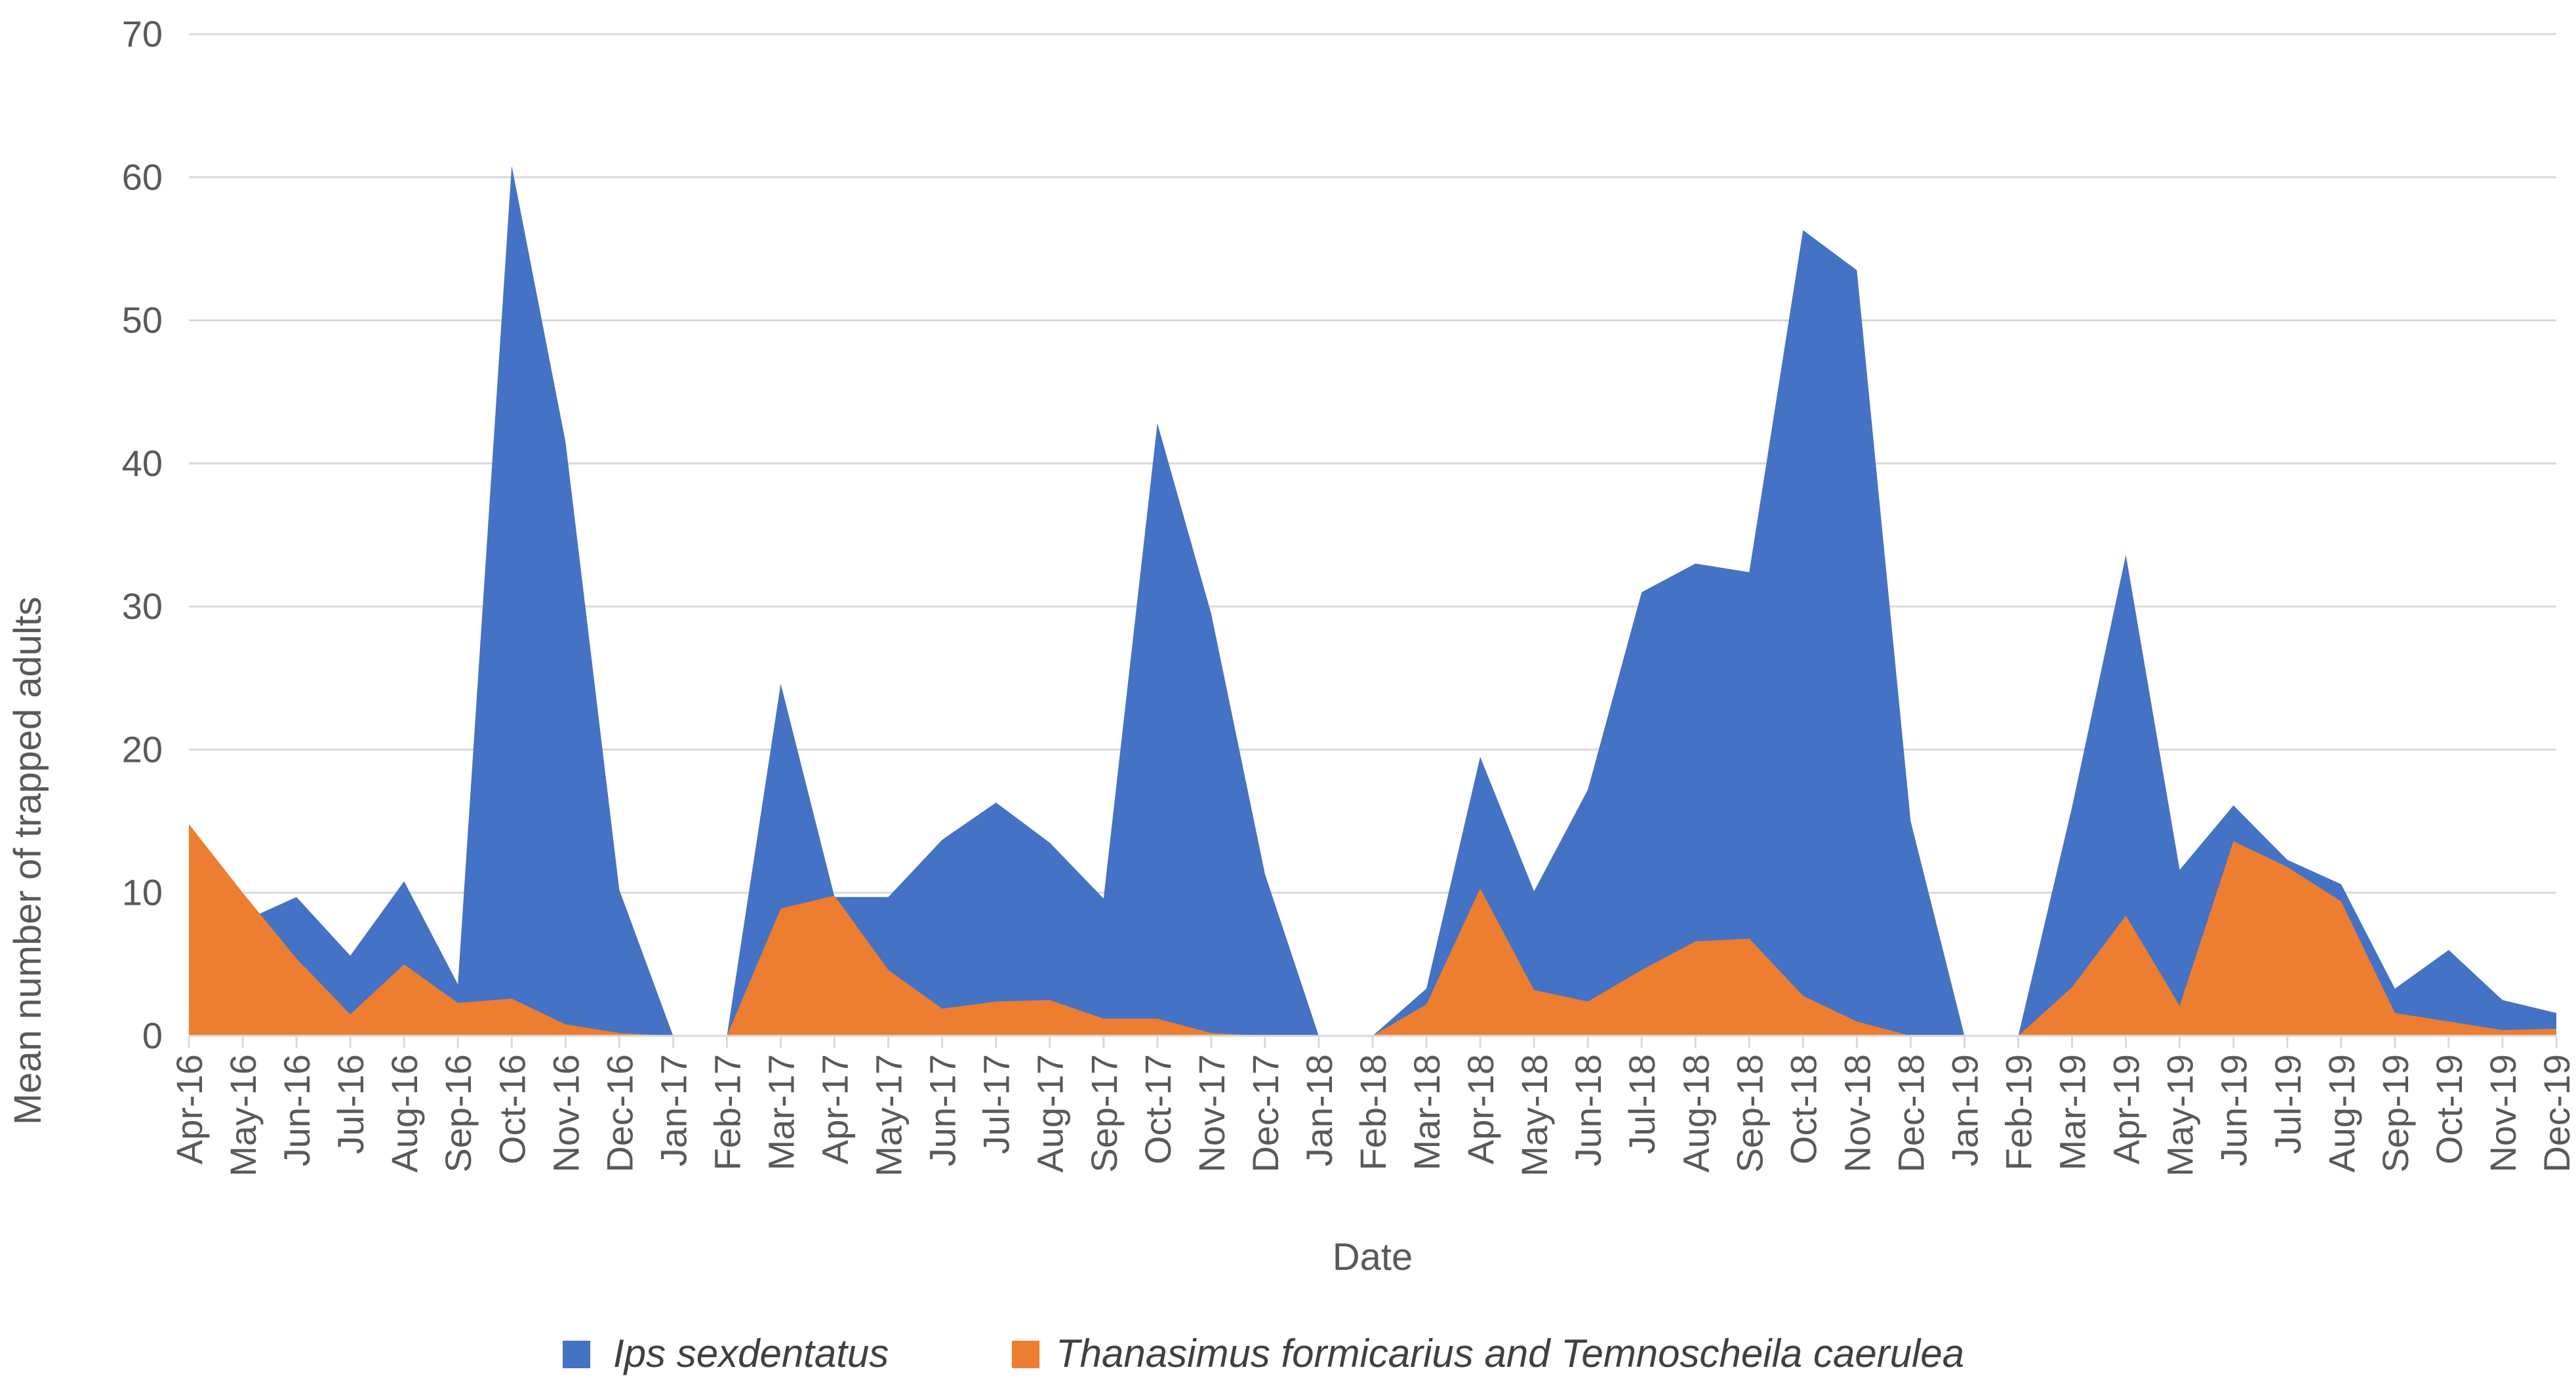 Image resolution: width=2576 pixels, height=1382 pixels. Describe the element at coordinates (458, 1114) in the screenshot. I see `x-tick-label: Sep-16` at that location.